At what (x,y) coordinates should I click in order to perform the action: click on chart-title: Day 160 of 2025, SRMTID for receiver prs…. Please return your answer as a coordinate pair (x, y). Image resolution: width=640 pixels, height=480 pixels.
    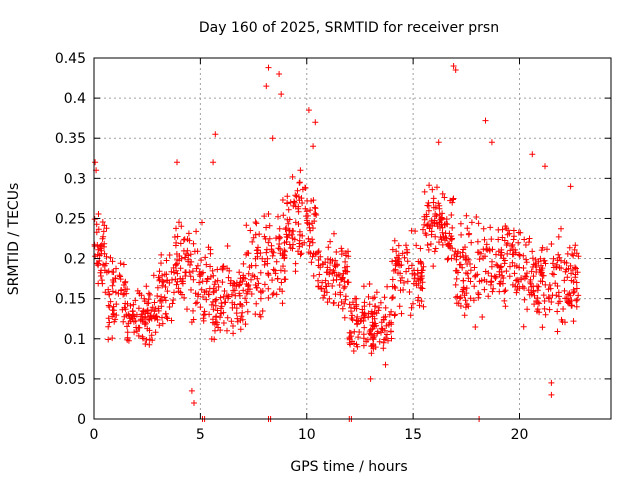
    Looking at the image, I should click on (349, 28).